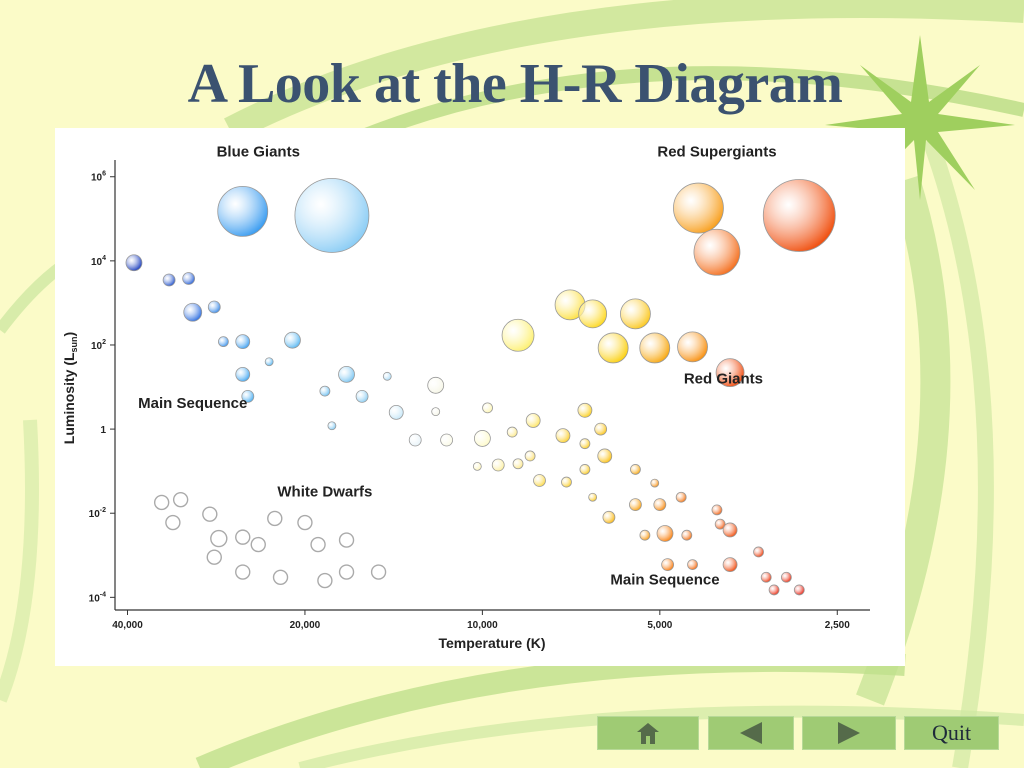  I want to click on y-tick-label: 10², so click(98, 345).